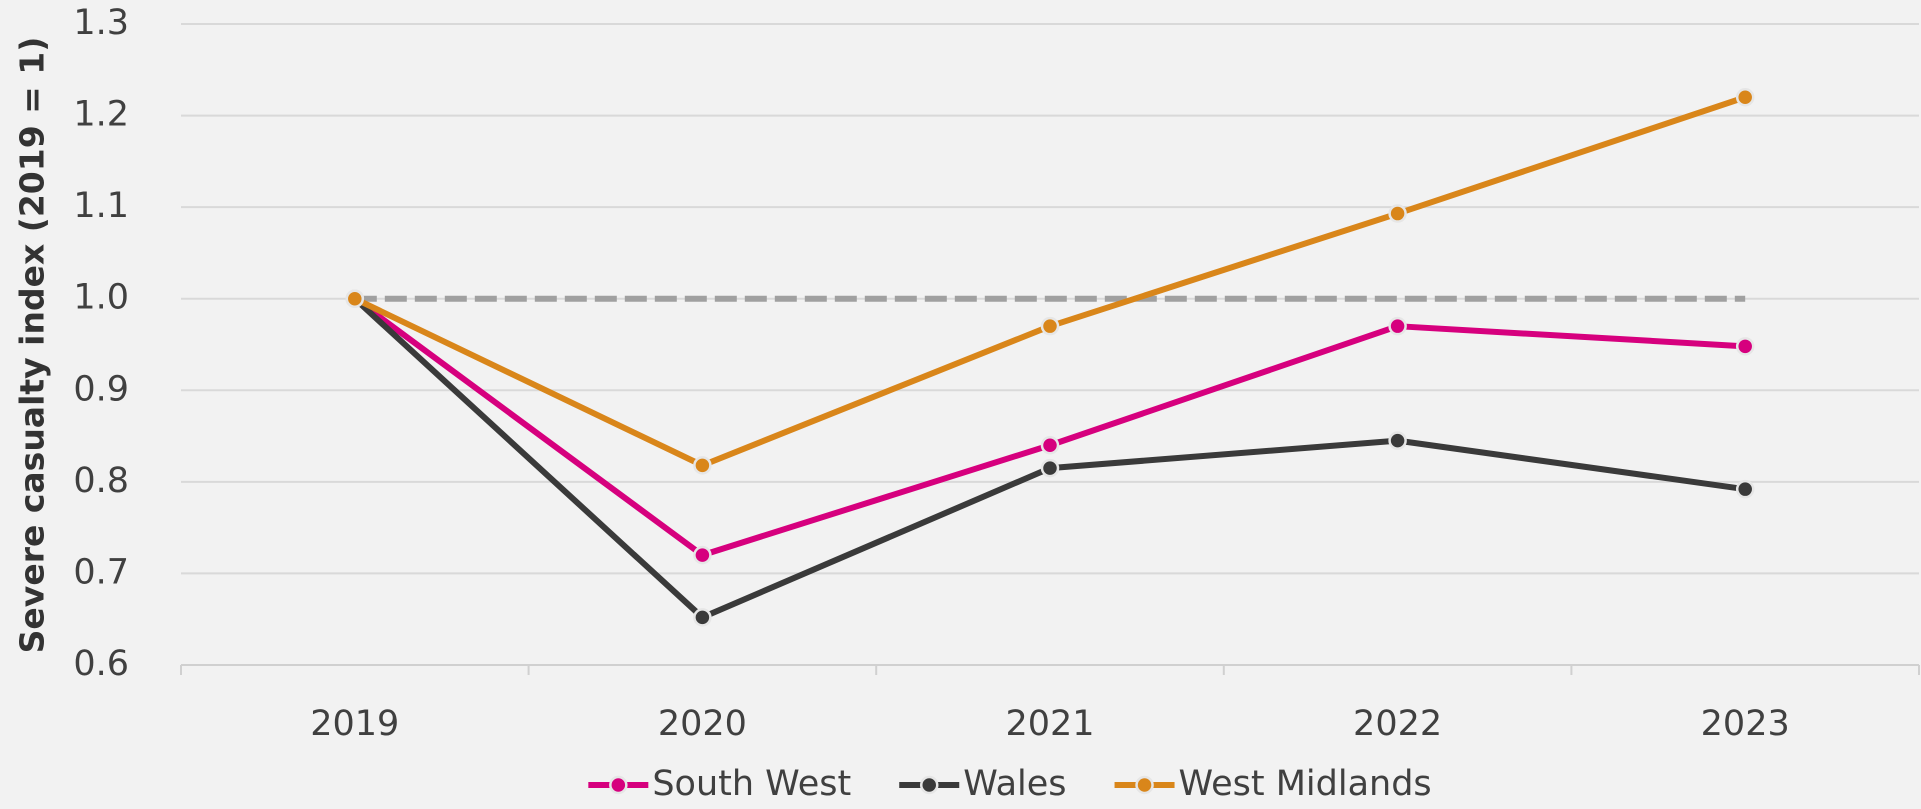  Describe the element at coordinates (101, 206) in the screenshot. I see `y-tick-label: 1.1` at that location.